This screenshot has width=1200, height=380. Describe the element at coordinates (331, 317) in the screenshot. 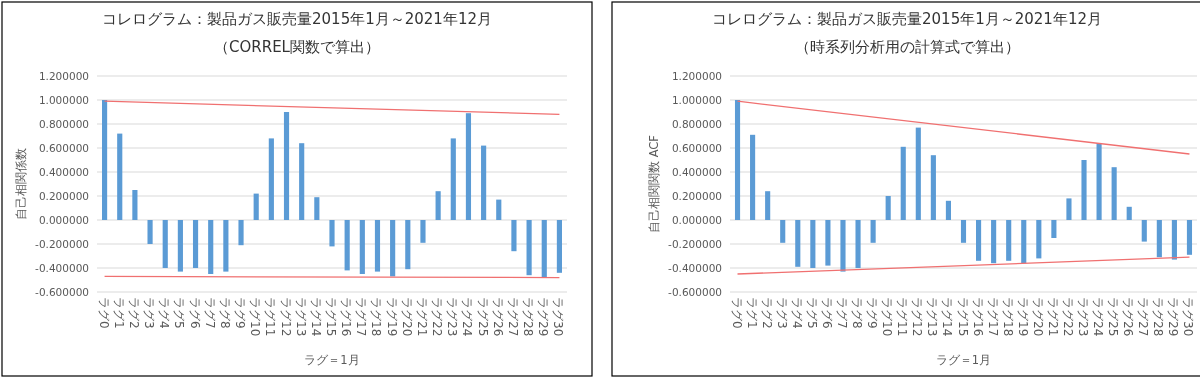

I see `x-tick-label: ラグ15` at that location.